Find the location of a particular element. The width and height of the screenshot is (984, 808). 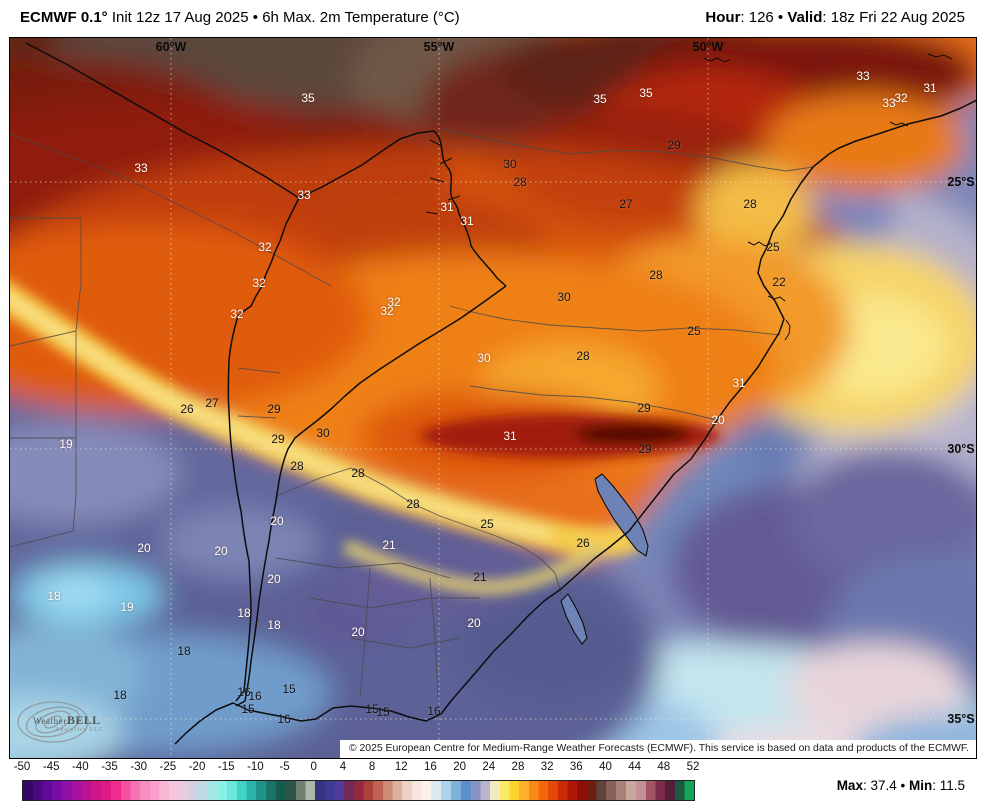

colorbar-tick: 48 is located at coordinates (664, 767).